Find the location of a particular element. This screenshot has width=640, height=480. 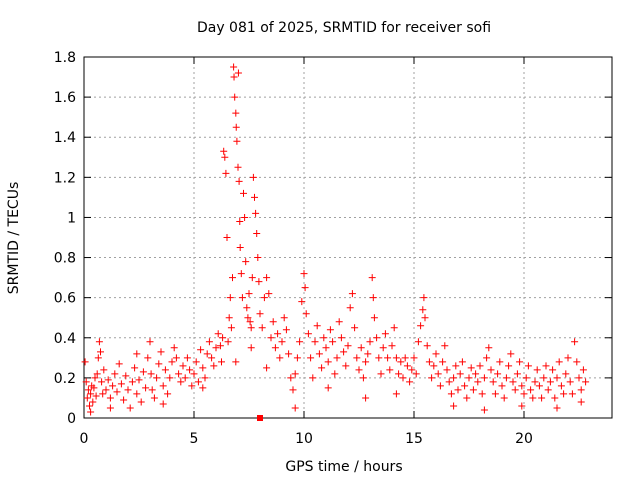

y-axis-label: SRMTID / TECUs is located at coordinates (14, 238).